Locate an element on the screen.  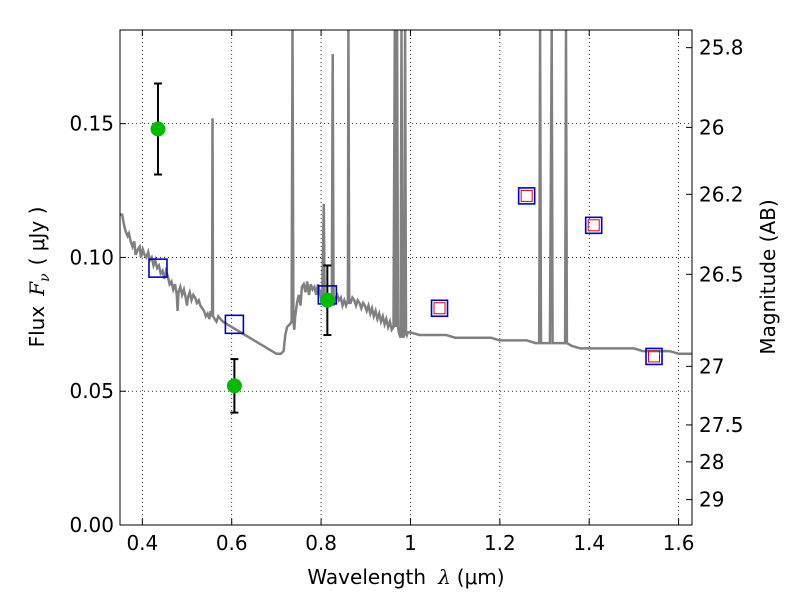
x-tick-label: 0.4 is located at coordinates (142, 543).